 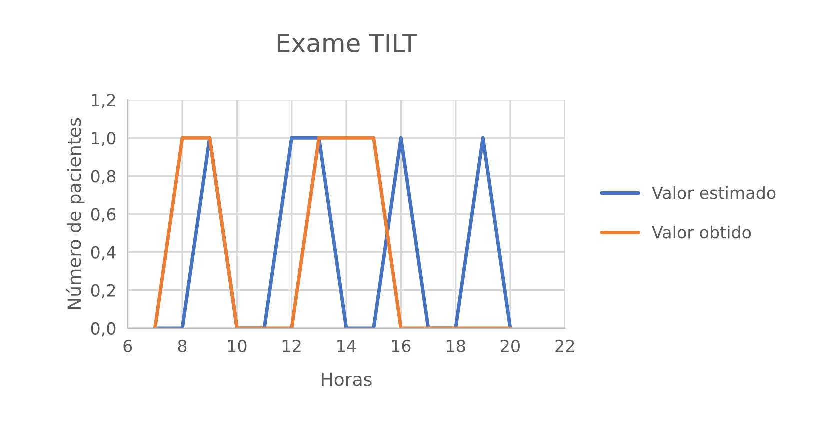 What do you see at coordinates (348, 43) in the screenshot?
I see `chart-title: Exame TILT` at bounding box center [348, 43].